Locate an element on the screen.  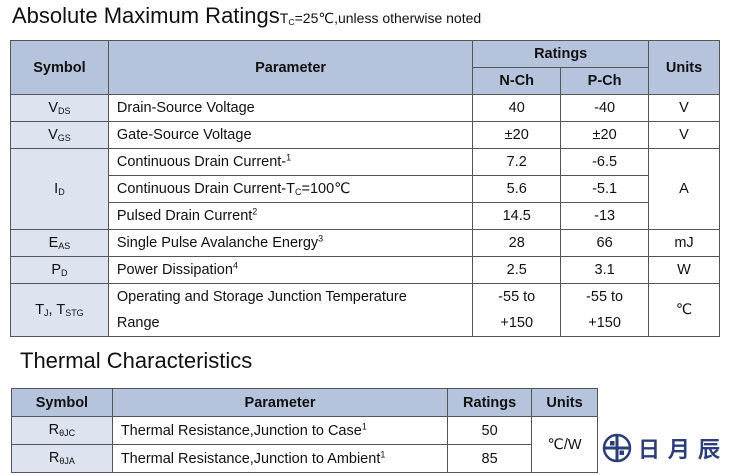
nch-value: ±20 is located at coordinates (517, 135).